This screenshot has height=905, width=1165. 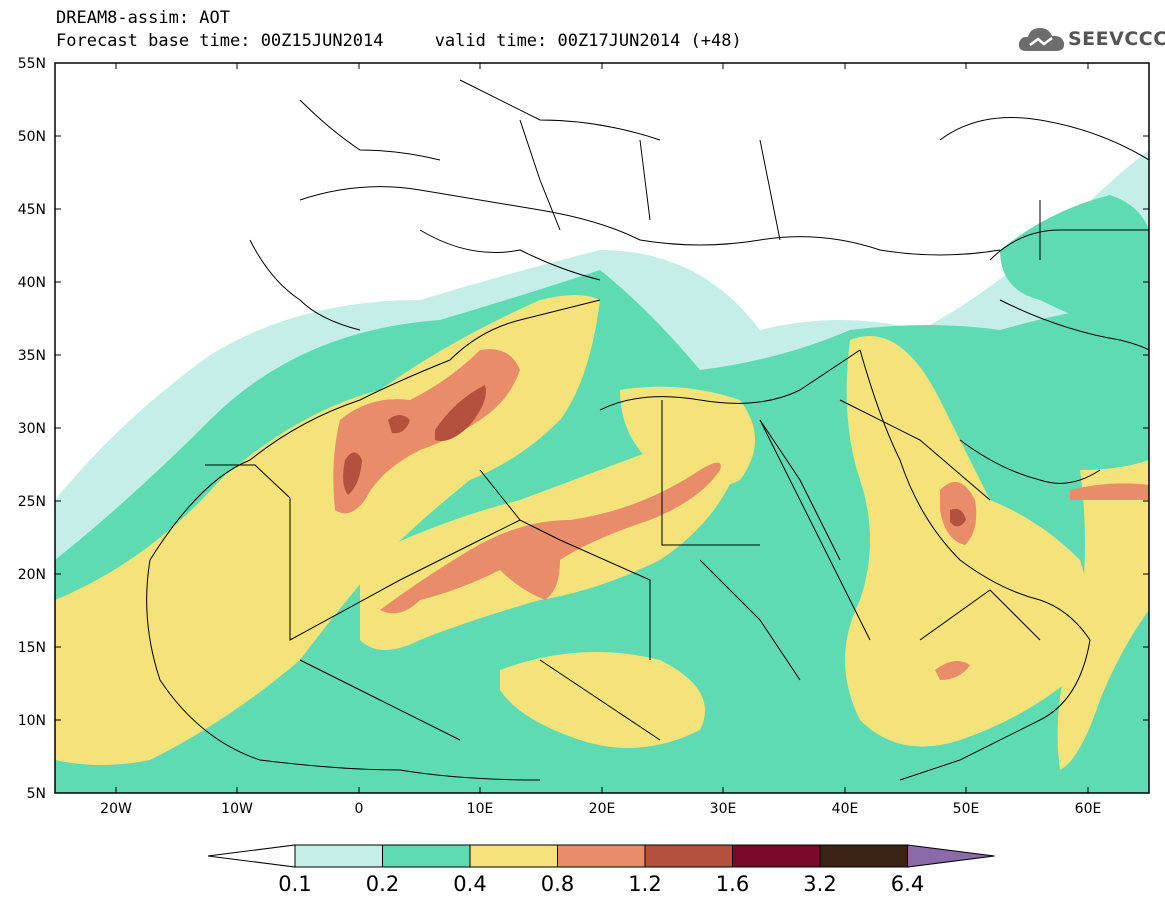 What do you see at coordinates (32, 137) in the screenshot?
I see `lat-label: 50N` at bounding box center [32, 137].